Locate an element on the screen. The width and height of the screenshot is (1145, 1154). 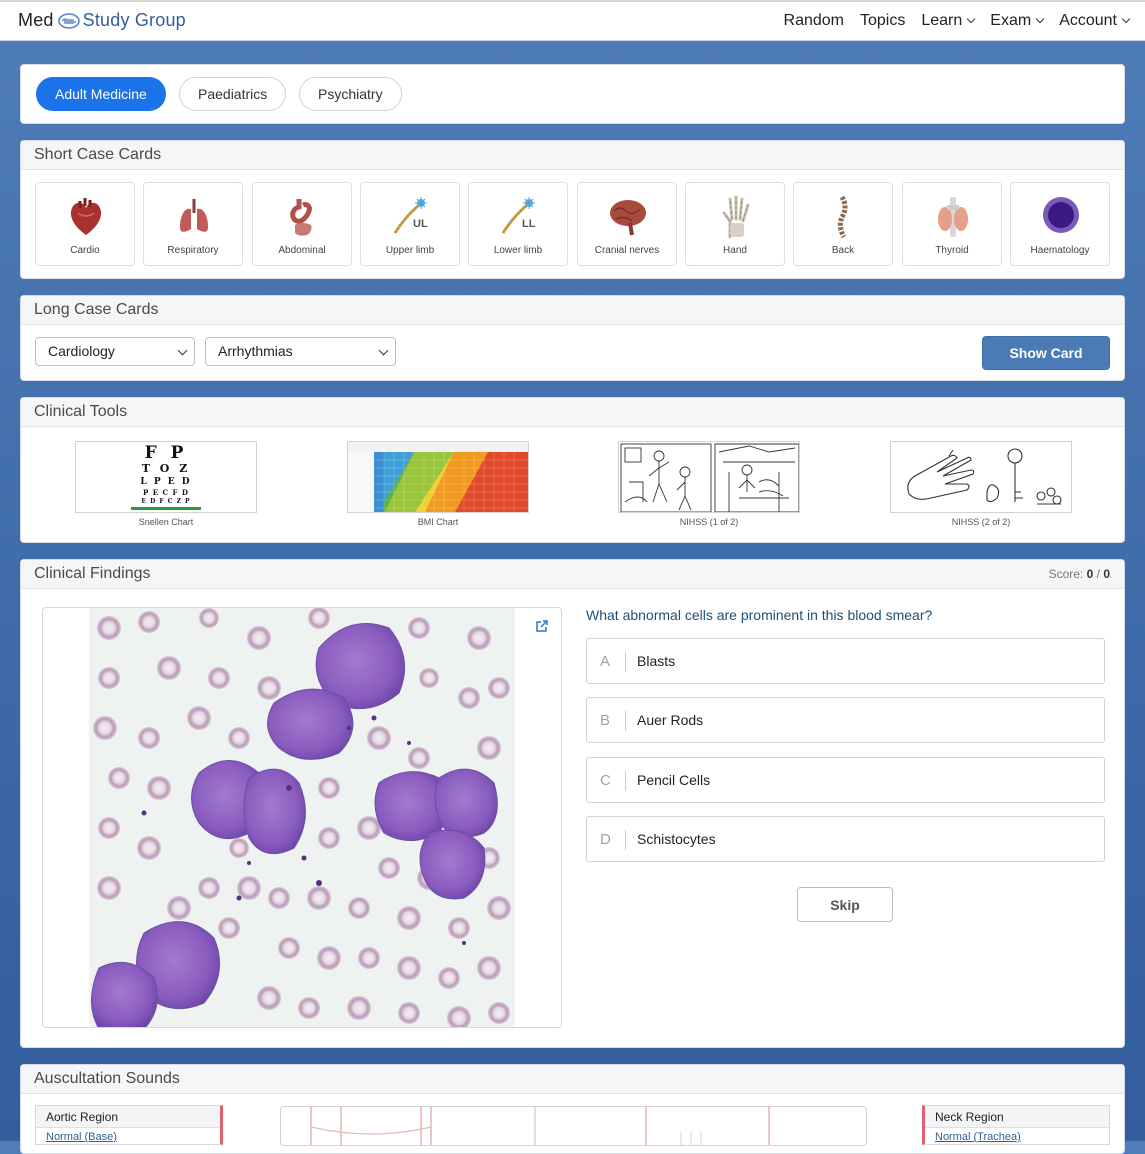
score-value: 0 is located at coordinates (1090, 574).